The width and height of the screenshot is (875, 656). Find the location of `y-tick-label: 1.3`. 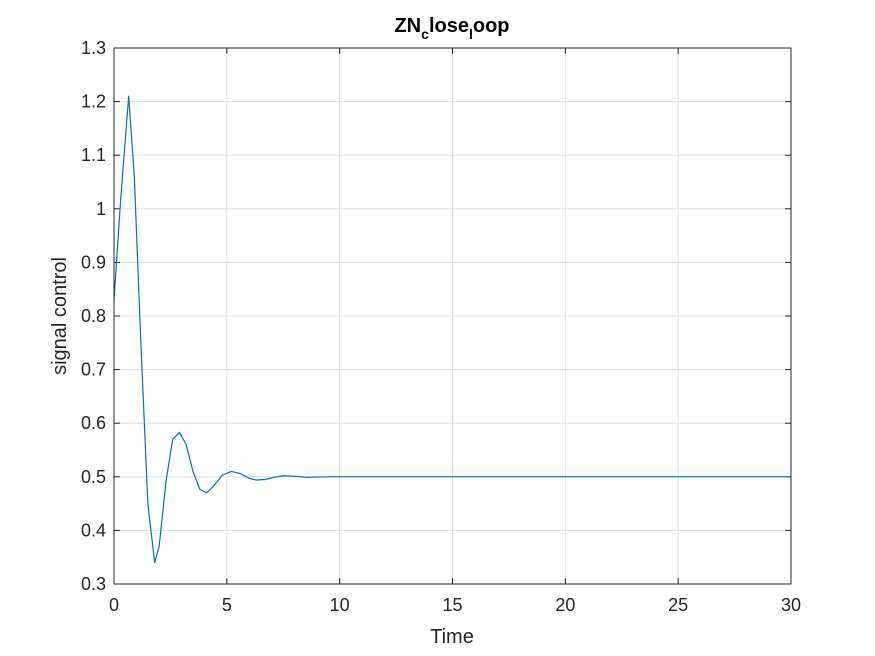

y-tick-label: 1.3 is located at coordinates (93, 48).